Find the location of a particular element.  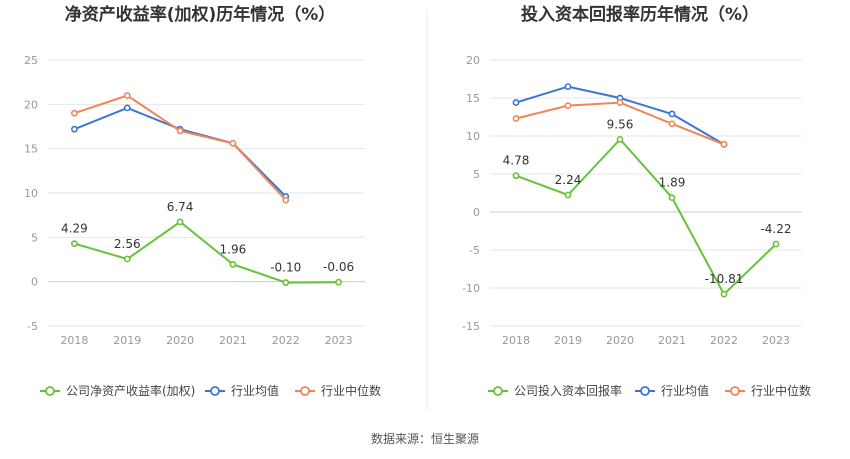

legend-item-company: 公司净资产收益率(加权) is located at coordinates (117, 390).